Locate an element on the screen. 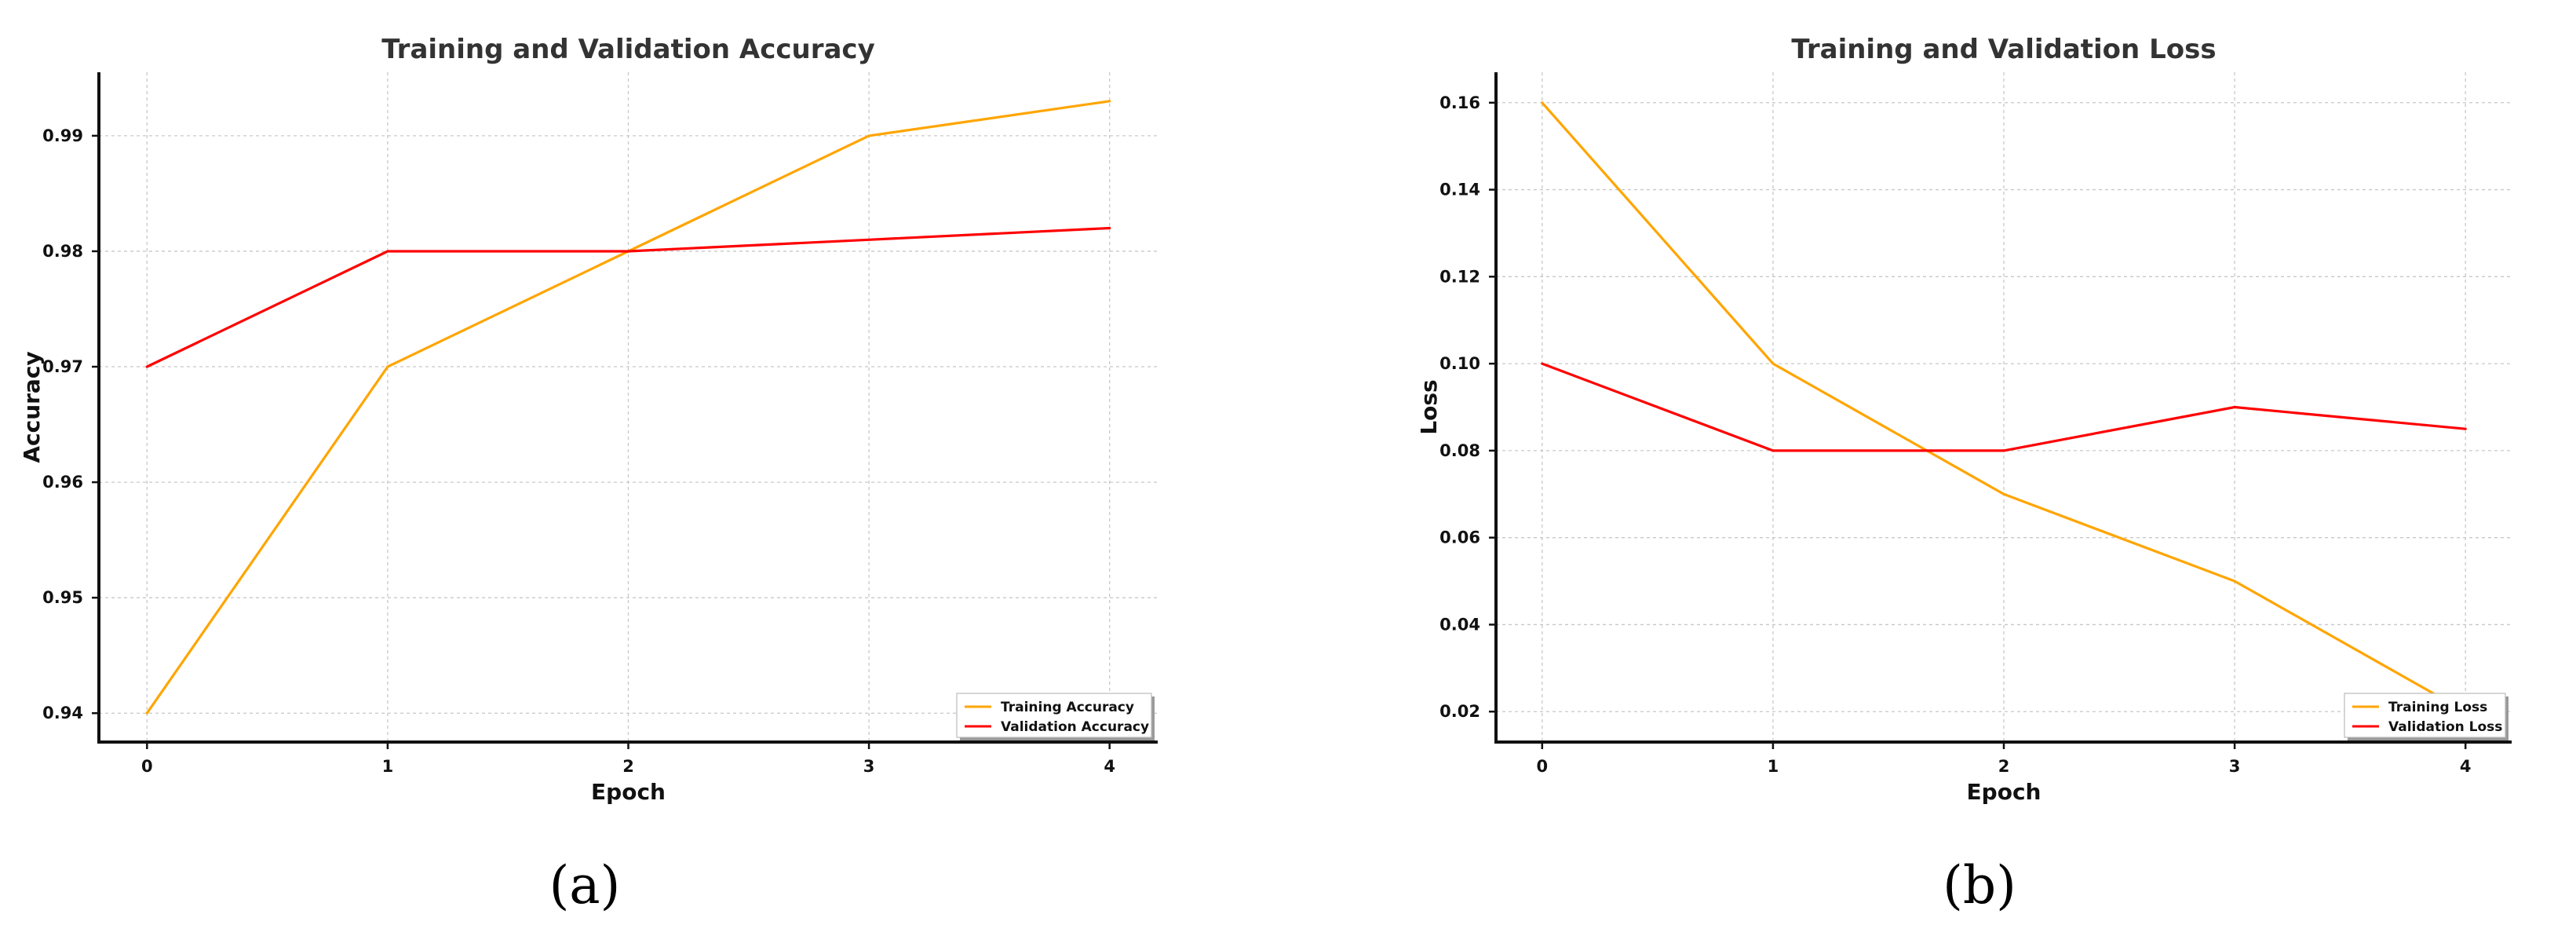 Image resolution: width=2576 pixels, height=936 pixels. panel-label: (b) is located at coordinates (1979, 885).